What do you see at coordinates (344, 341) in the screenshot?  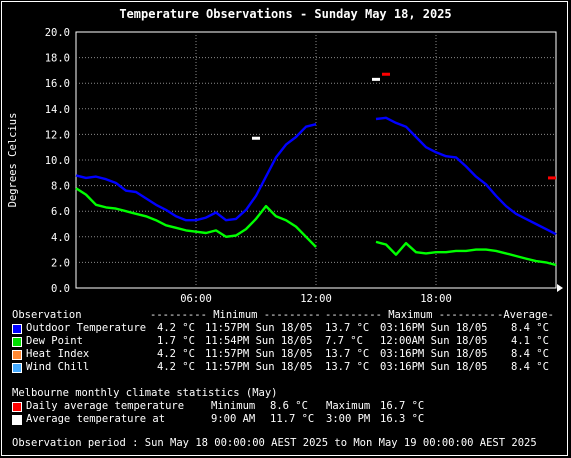 I see `legend-max: 7.7 °C` at bounding box center [344, 341].